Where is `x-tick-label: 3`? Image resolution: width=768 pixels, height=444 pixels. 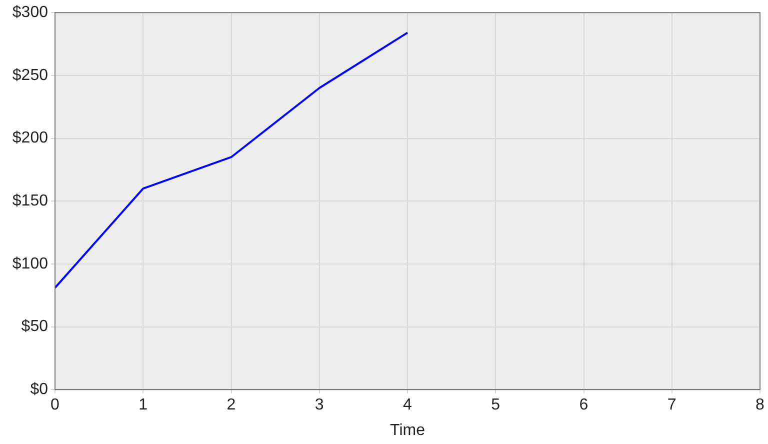
x-tick-label: 3 is located at coordinates (319, 405).